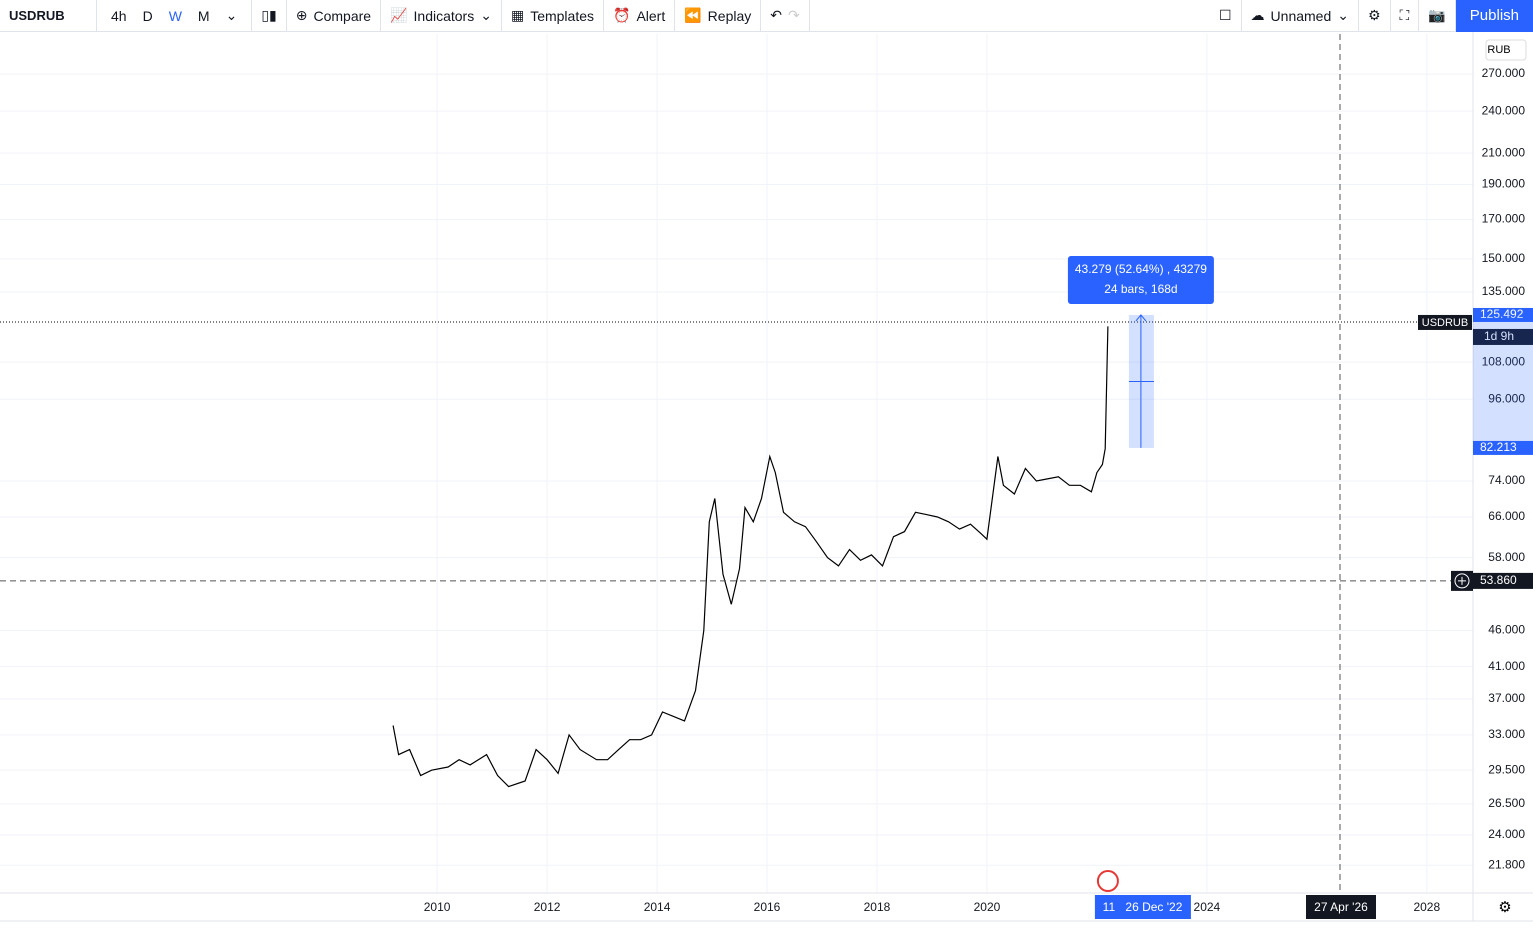 The image size is (1533, 929). I want to click on countdown: 1d 9h, so click(1499, 336).